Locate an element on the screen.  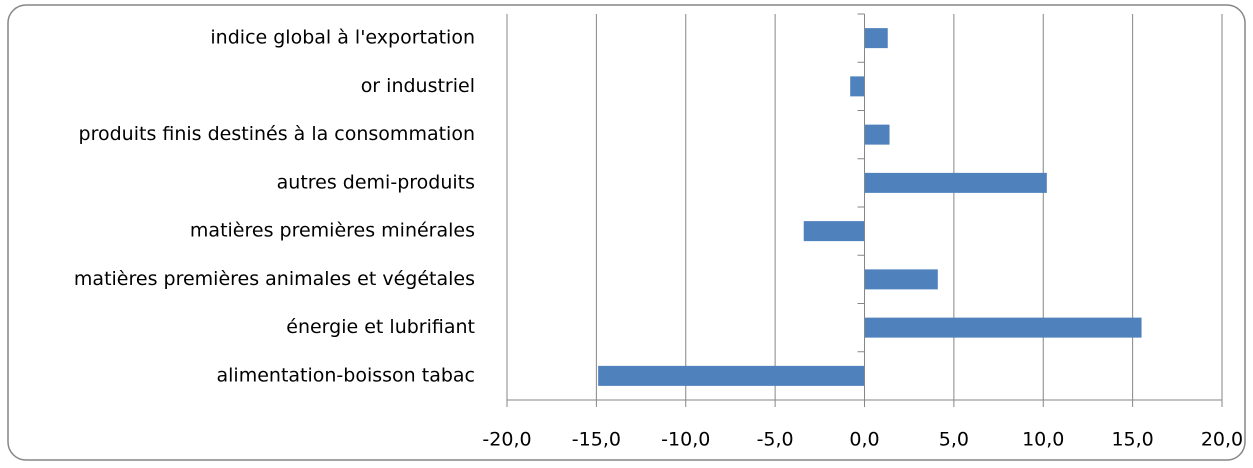
y-tick-label: autres demi-produits is located at coordinates (376, 182).